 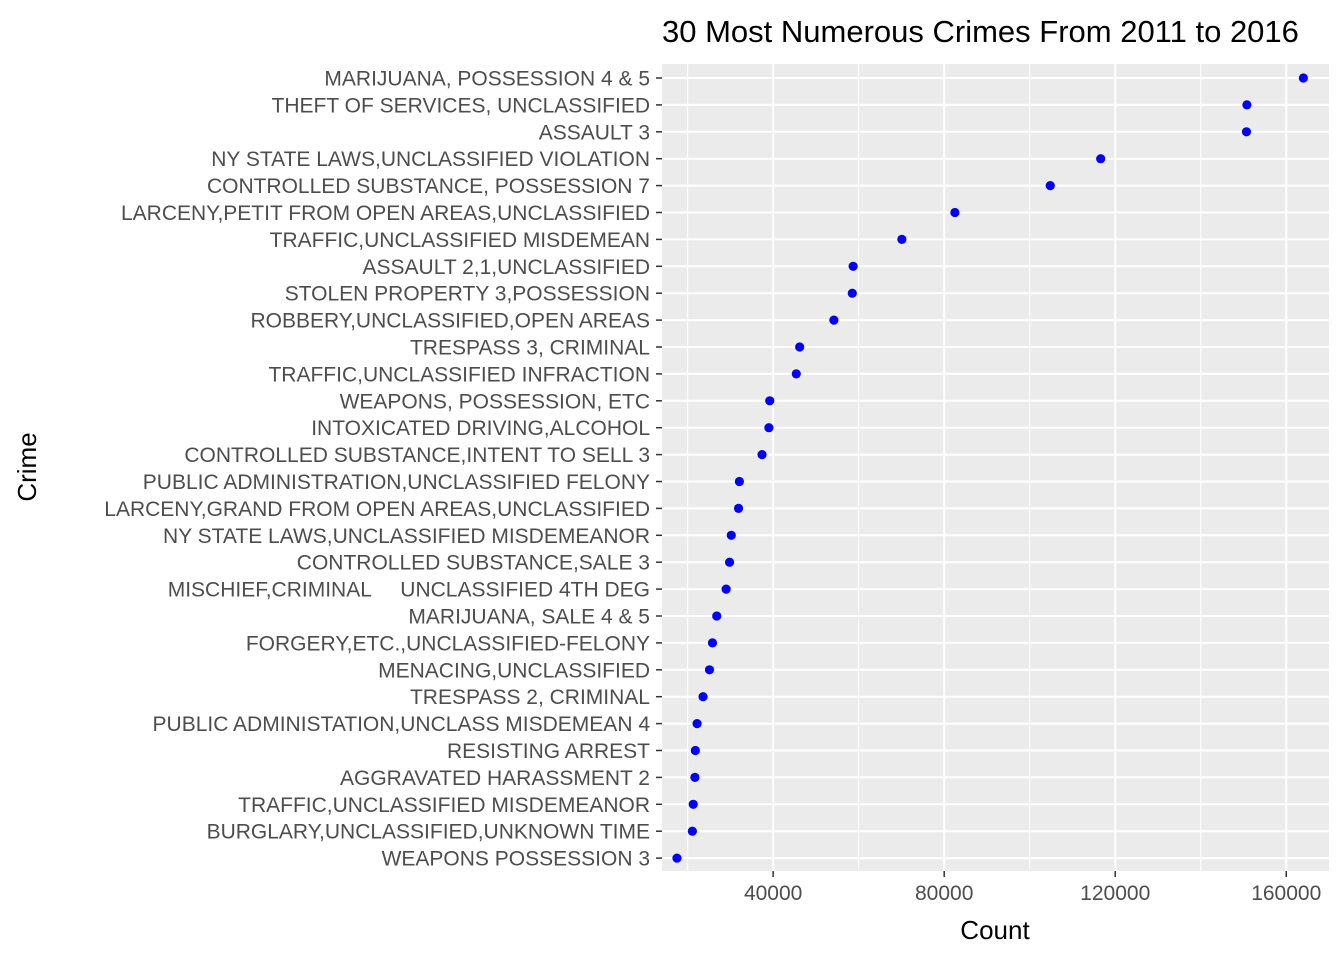 What do you see at coordinates (402, 724) in the screenshot?
I see `y-tick-label: PUBLIC ADMINISTATION,UNCLASS MISDEMEAN 4` at bounding box center [402, 724].